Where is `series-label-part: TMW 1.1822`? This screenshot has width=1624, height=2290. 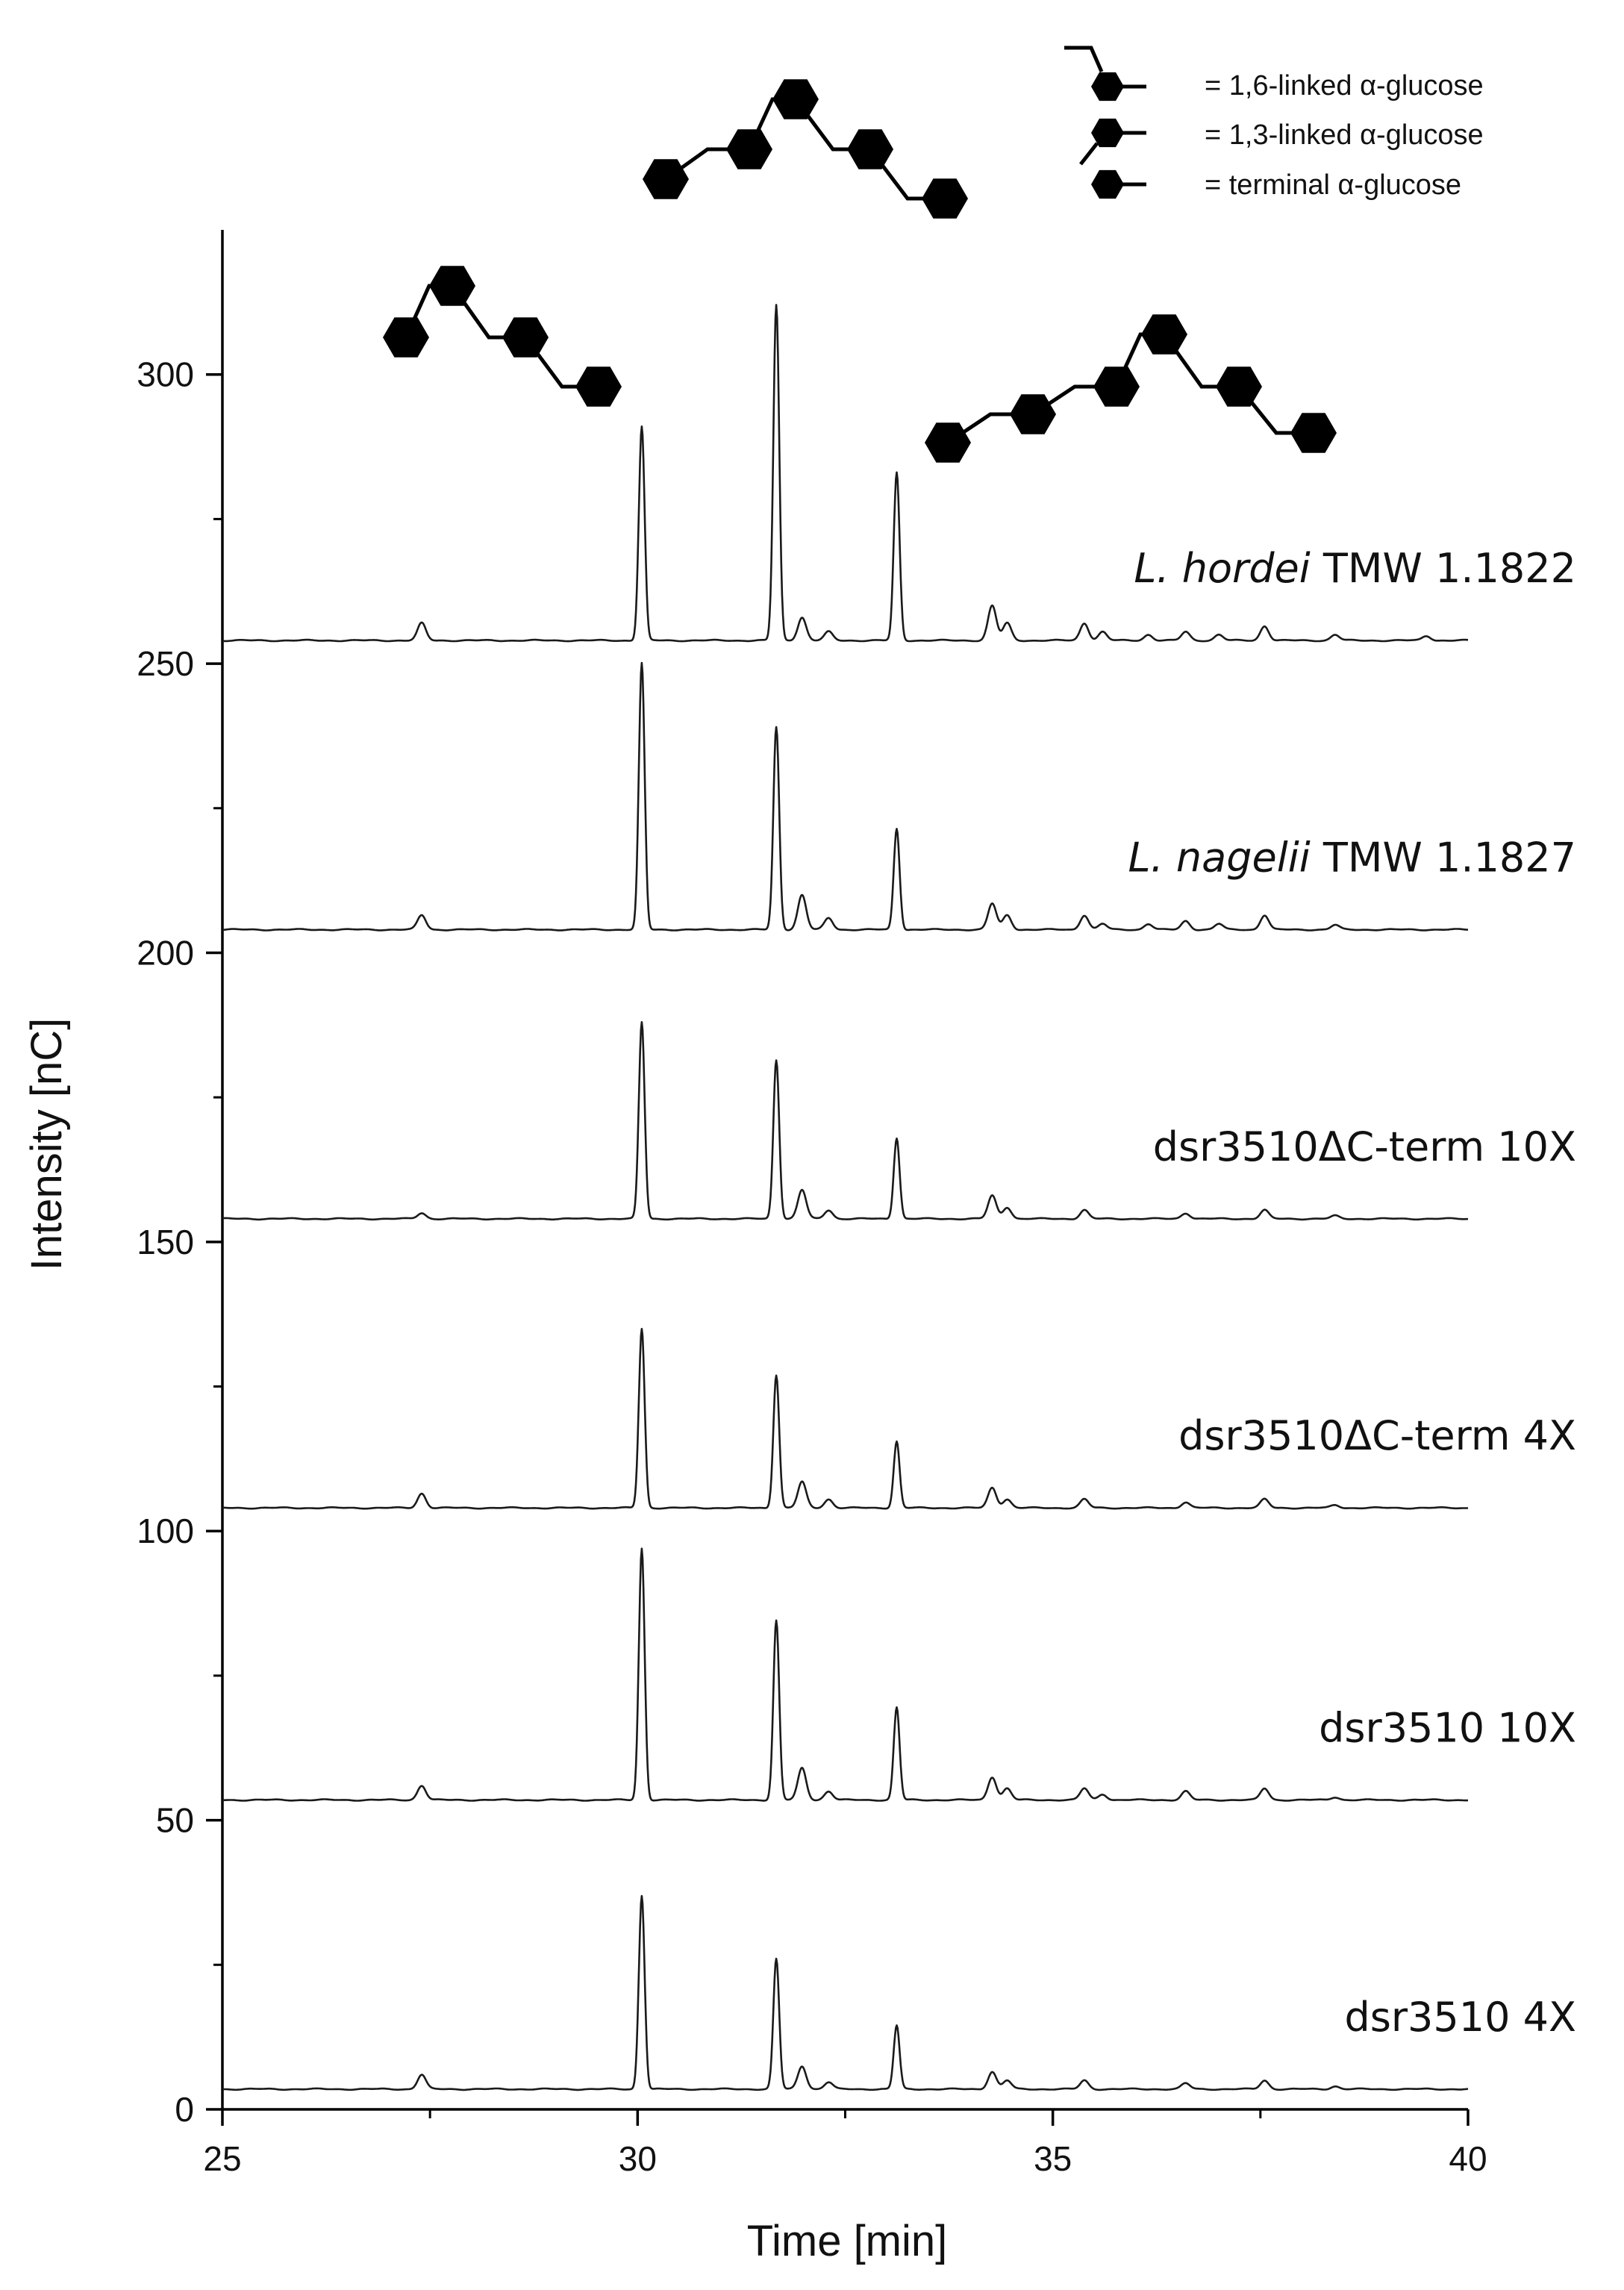
series-label-part: TMW 1.1822 is located at coordinates (1443, 569).